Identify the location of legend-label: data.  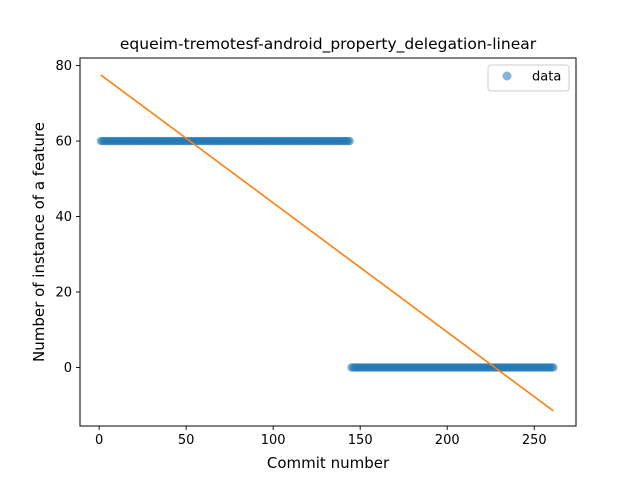
(546, 77).